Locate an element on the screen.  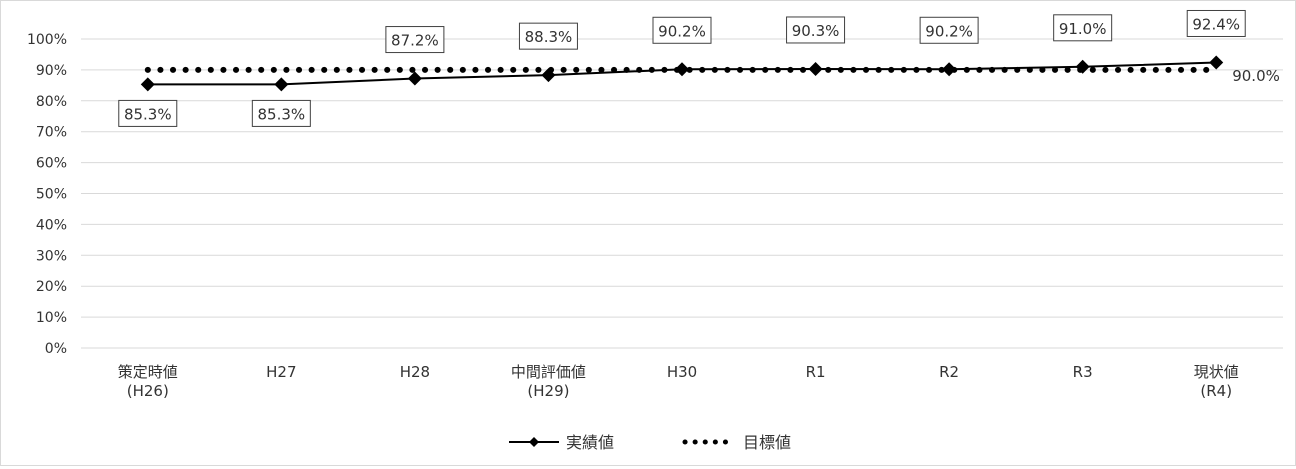
x-tick-label: R1 is located at coordinates (816, 372).